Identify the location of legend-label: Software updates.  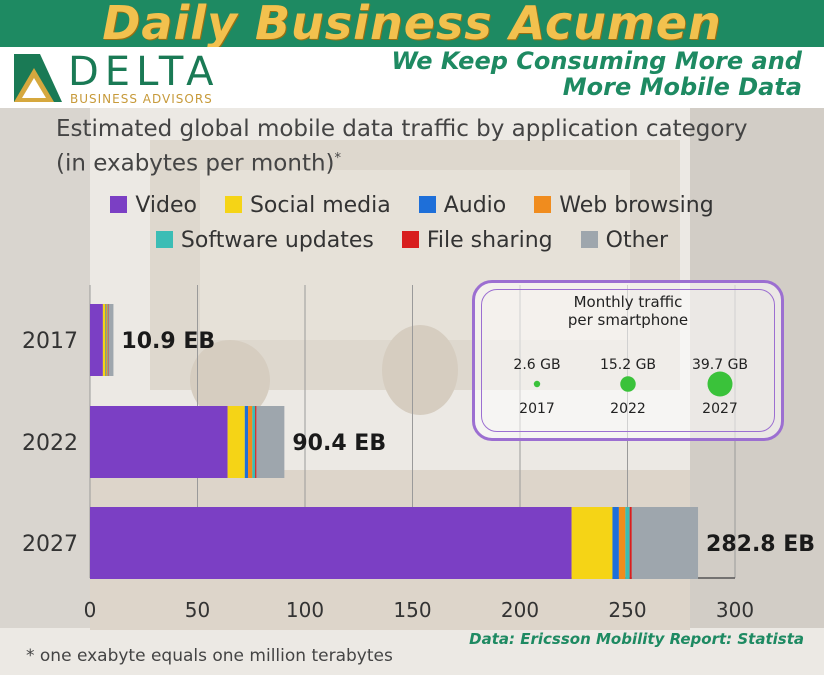
(277, 240).